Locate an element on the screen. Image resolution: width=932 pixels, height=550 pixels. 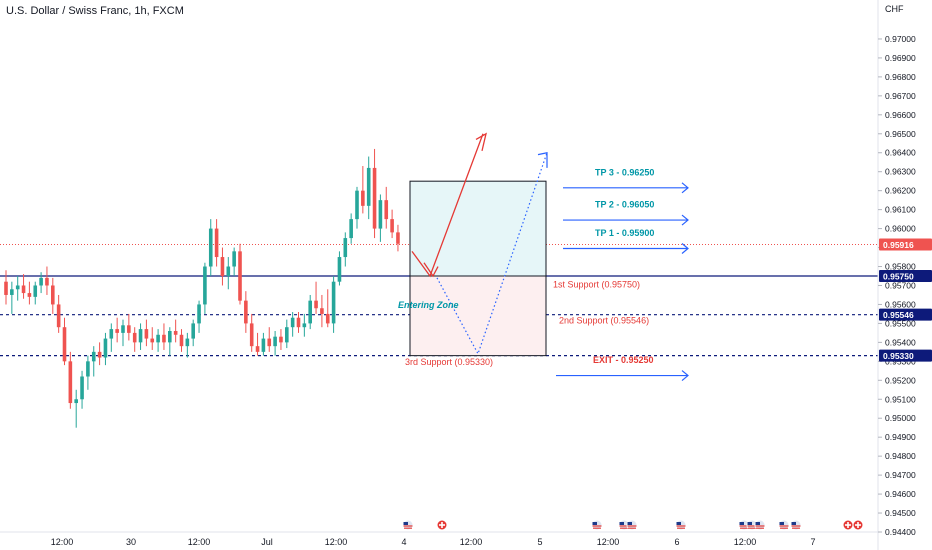
red-arrowhead-top is located at coordinates (481, 141).